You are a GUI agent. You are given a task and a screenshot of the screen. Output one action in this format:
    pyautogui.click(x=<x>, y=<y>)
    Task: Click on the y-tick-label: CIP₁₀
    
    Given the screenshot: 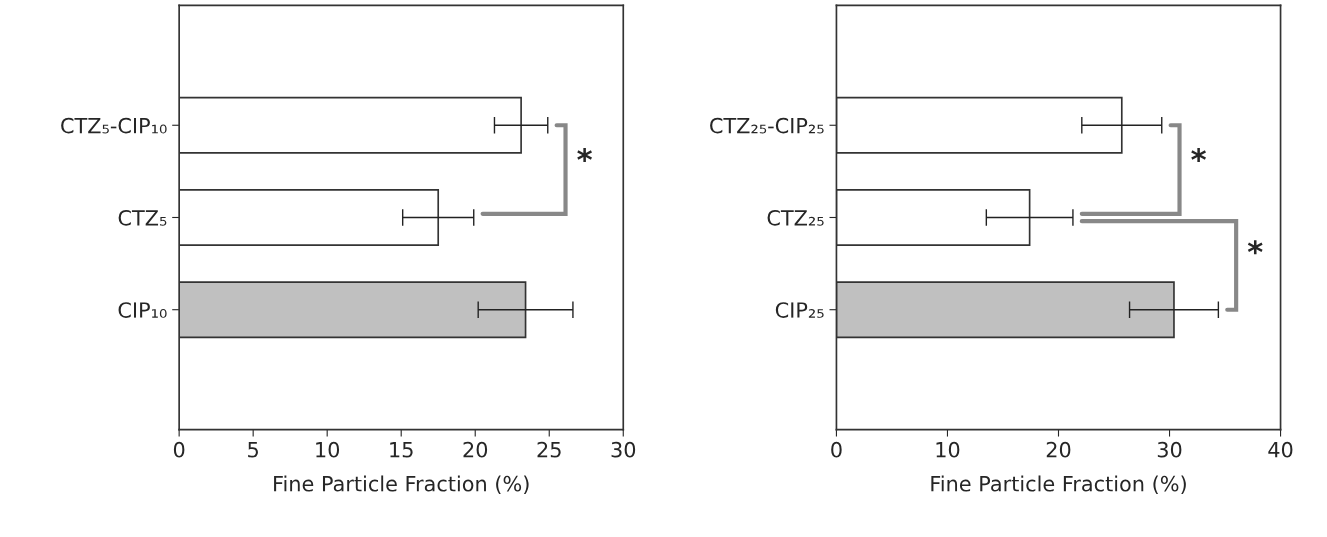 What is the action you would take?
    pyautogui.click(x=142, y=310)
    